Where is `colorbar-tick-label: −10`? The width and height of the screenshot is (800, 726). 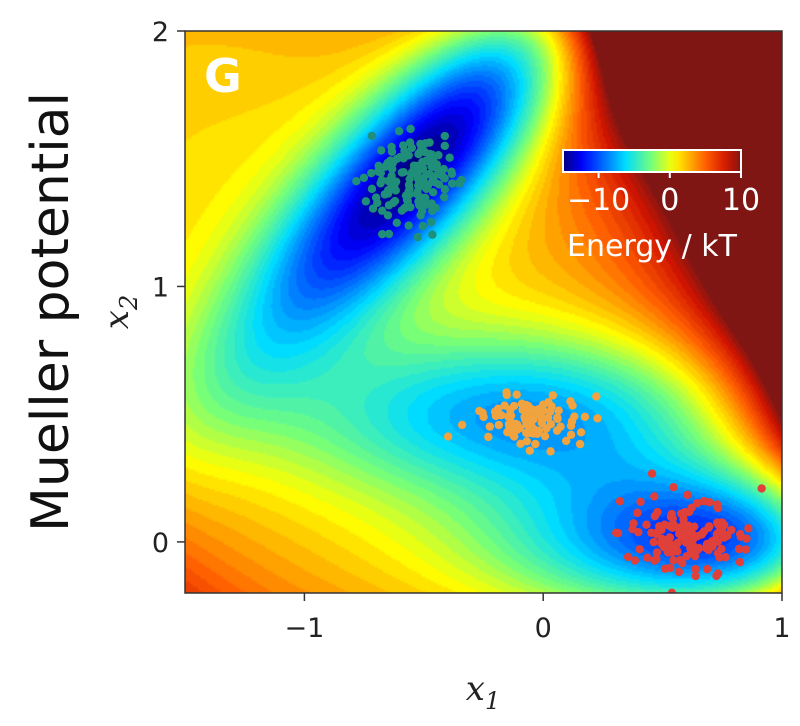 colorbar-tick-label: −10 is located at coordinates (598, 200).